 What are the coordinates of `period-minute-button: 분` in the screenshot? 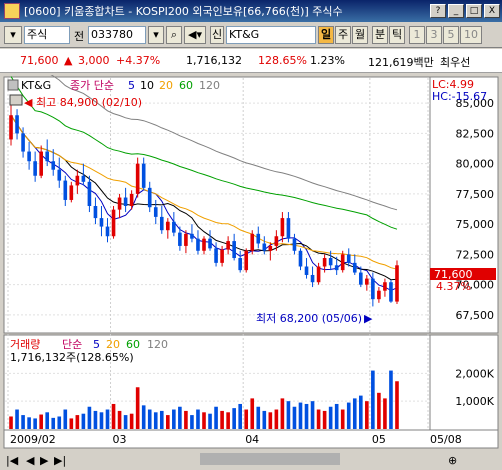 It's located at (380, 35).